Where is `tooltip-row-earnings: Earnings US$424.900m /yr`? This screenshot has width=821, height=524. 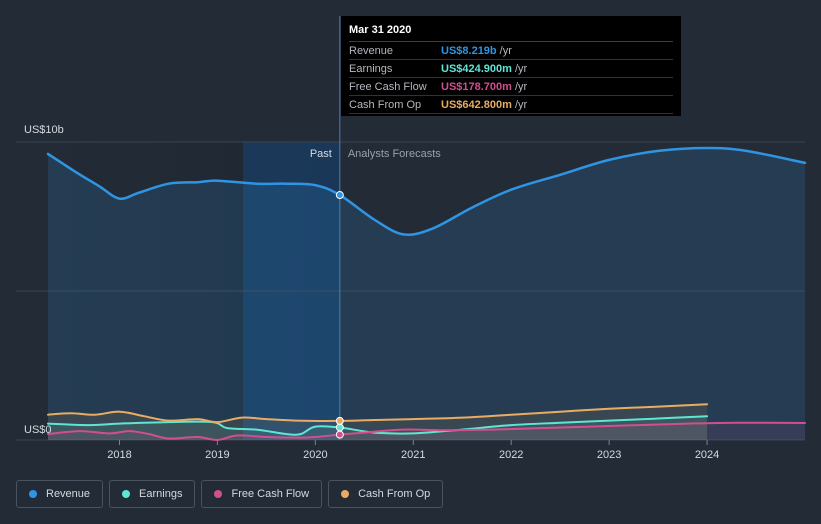 tooltip-row-earnings: Earnings US$424.900m /yr is located at coordinates (511, 69).